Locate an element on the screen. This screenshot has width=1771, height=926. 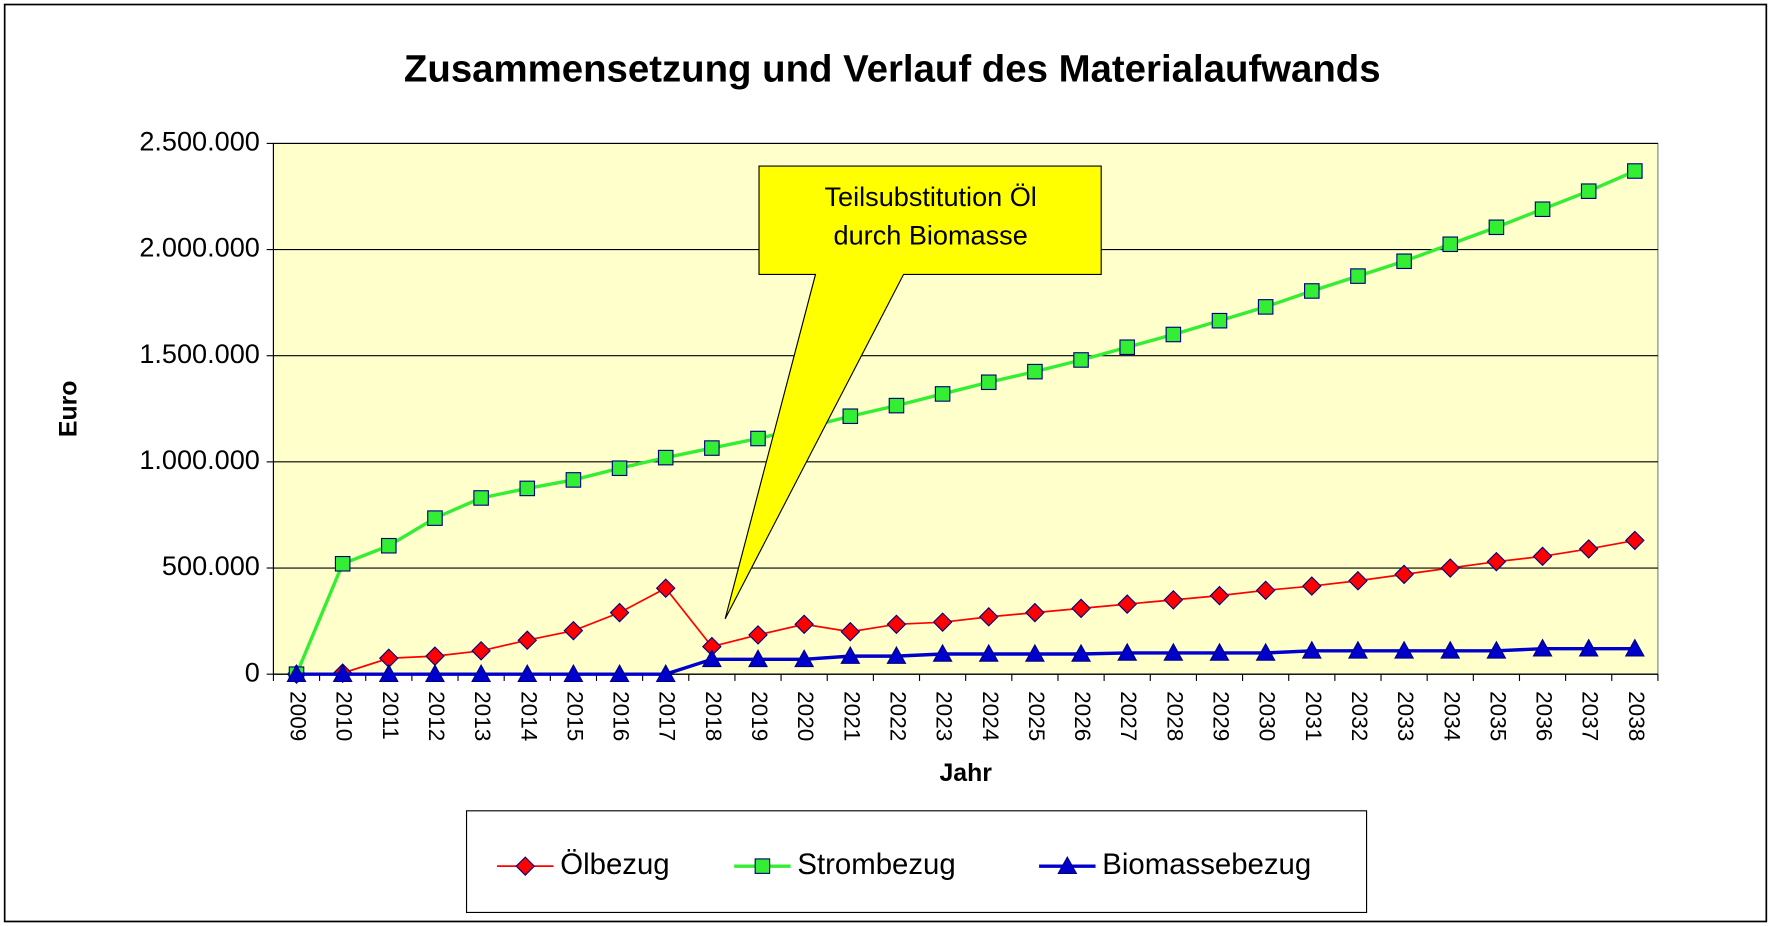
x-axis-label: Jahr is located at coordinates (965, 773).